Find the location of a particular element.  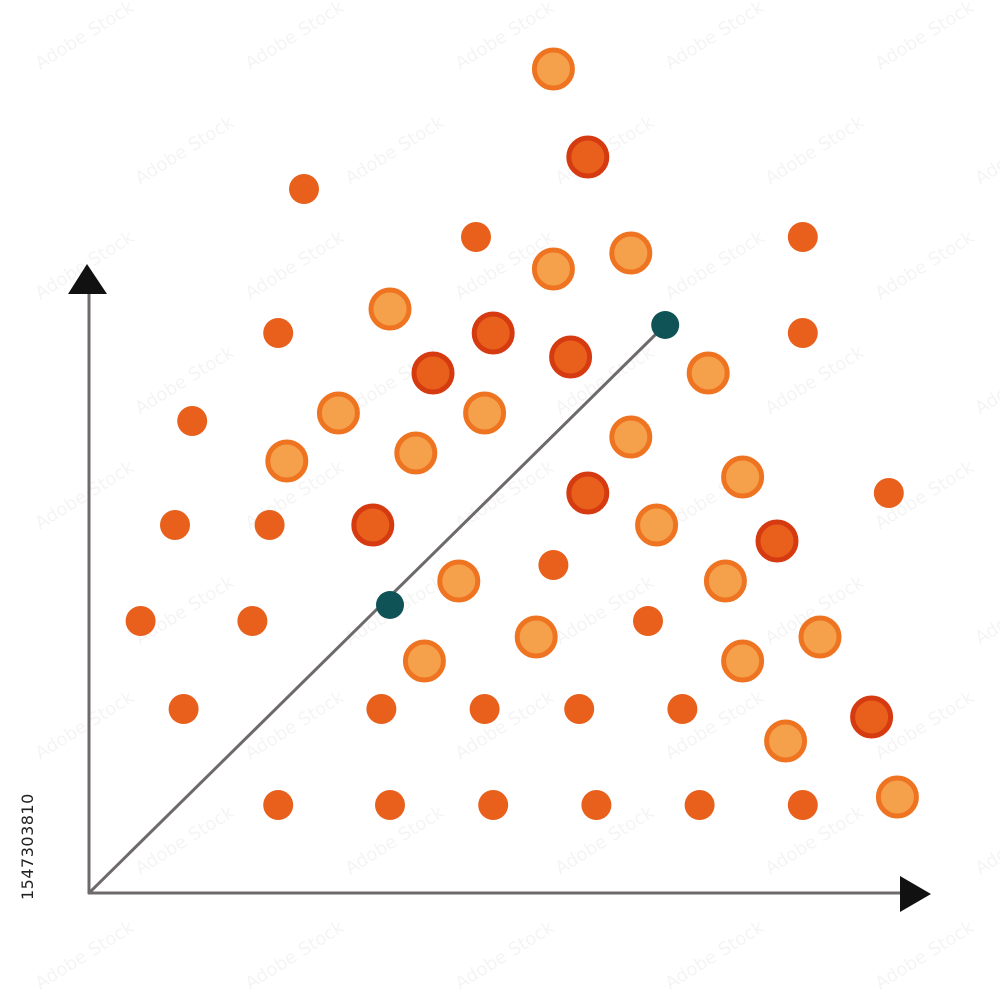

stock-id-label: 1547303810 is located at coordinates (27, 846).